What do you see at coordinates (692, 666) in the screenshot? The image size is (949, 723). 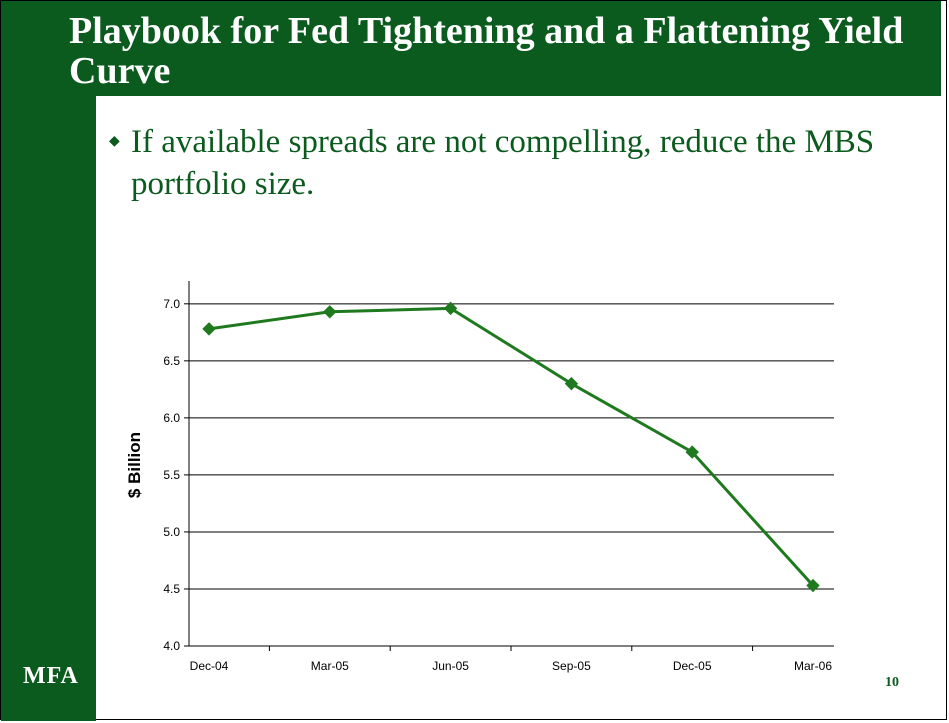 I see `x-tick-label: Dec-05` at bounding box center [692, 666].